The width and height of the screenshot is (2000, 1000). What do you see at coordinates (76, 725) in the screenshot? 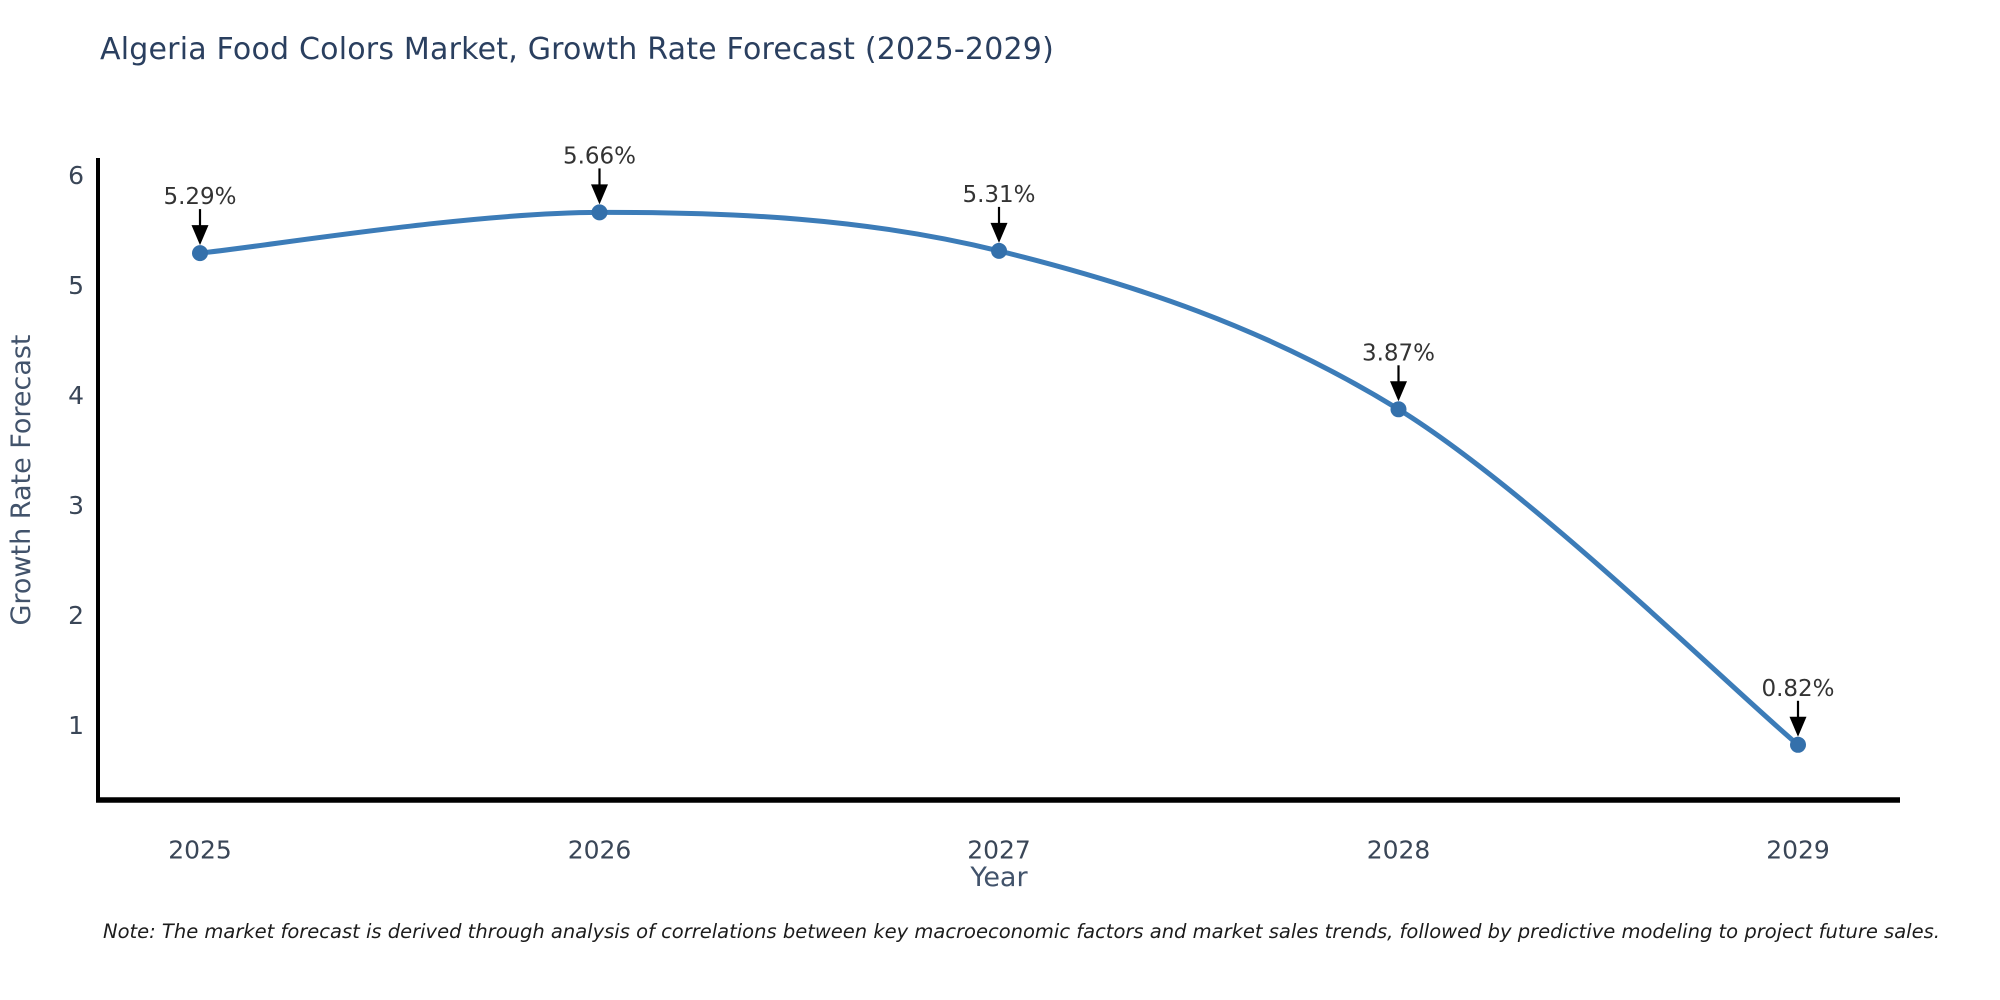
I see `y-tick-label: 1` at bounding box center [76, 725].